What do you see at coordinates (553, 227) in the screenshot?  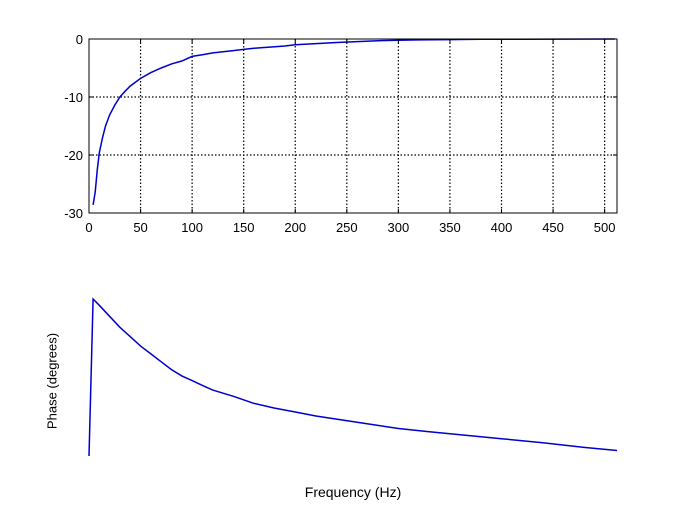 I see `magnitude-x-tick-label: 450` at bounding box center [553, 227].